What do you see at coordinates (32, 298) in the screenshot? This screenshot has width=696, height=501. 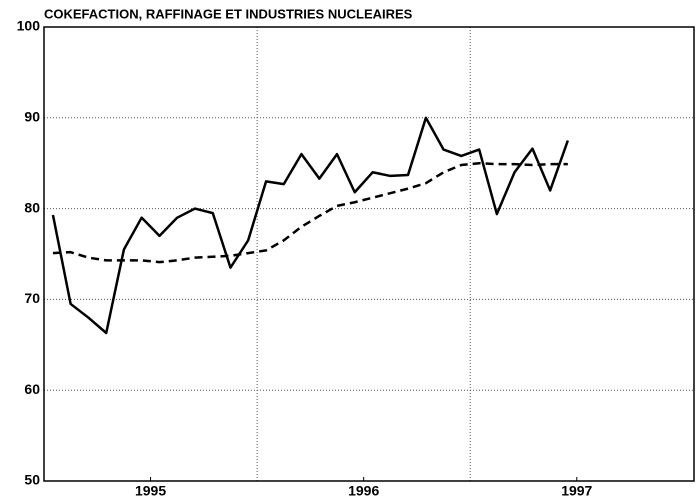 I see `y-tick-label: 70` at bounding box center [32, 298].